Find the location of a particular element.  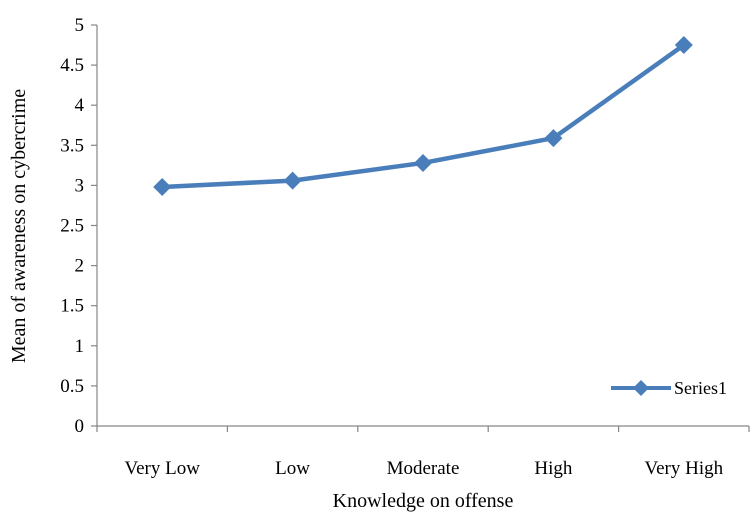

x-axis: Very Low Low Moderate High Very High is located at coordinates (423, 452).